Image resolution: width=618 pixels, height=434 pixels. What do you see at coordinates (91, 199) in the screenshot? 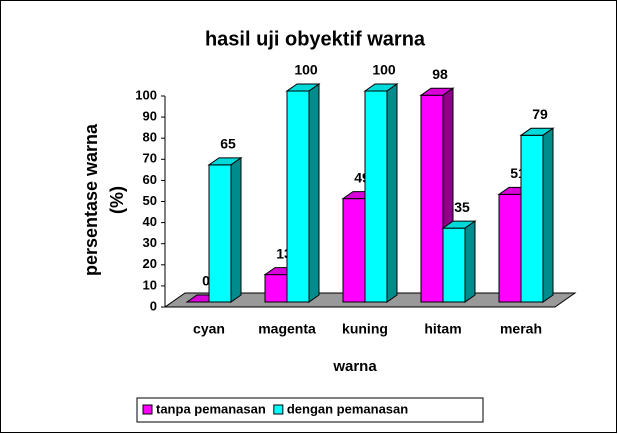
I see `y-axis-label: persentase warna` at bounding box center [91, 199].